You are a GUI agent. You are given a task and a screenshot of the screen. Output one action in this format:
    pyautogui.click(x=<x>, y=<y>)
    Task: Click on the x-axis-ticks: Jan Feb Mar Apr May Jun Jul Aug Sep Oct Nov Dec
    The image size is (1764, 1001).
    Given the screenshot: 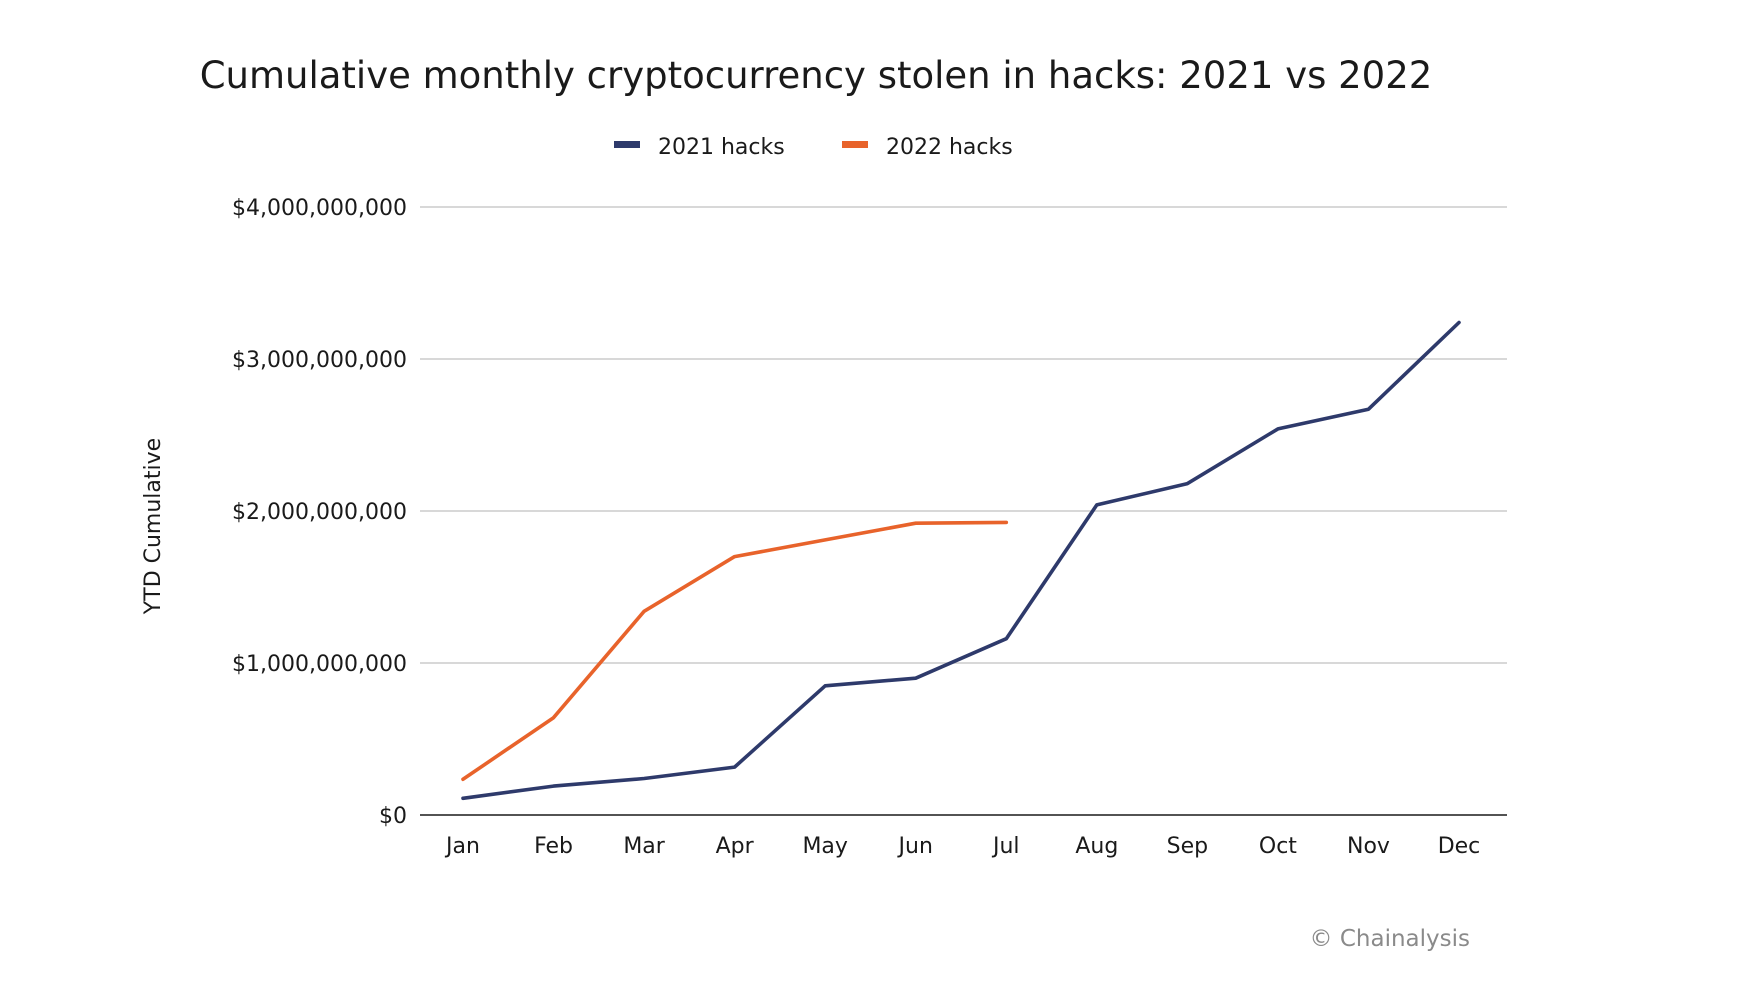 What is the action you would take?
    pyautogui.click(x=962, y=846)
    